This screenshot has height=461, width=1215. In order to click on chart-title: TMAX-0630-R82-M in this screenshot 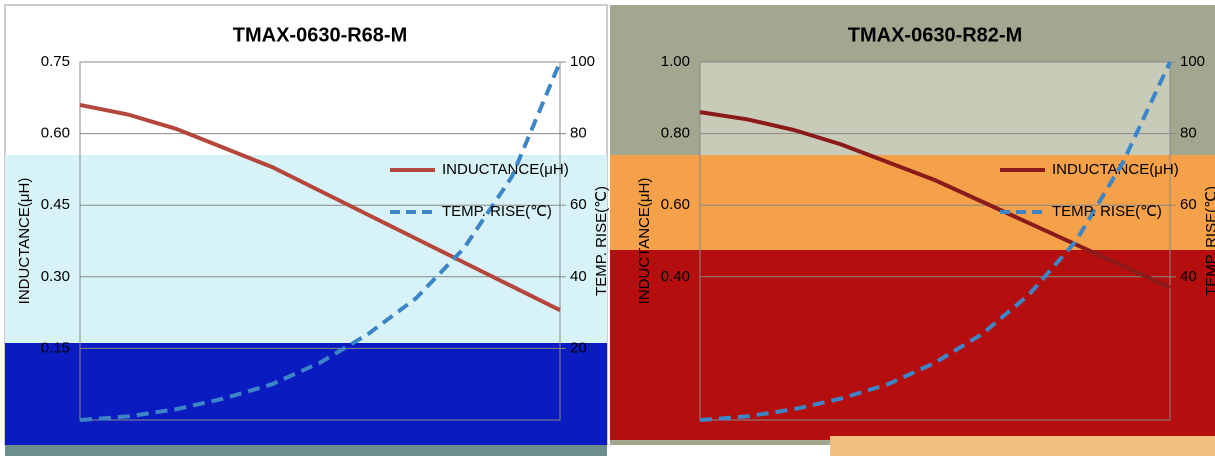, I will do `click(935, 35)`.